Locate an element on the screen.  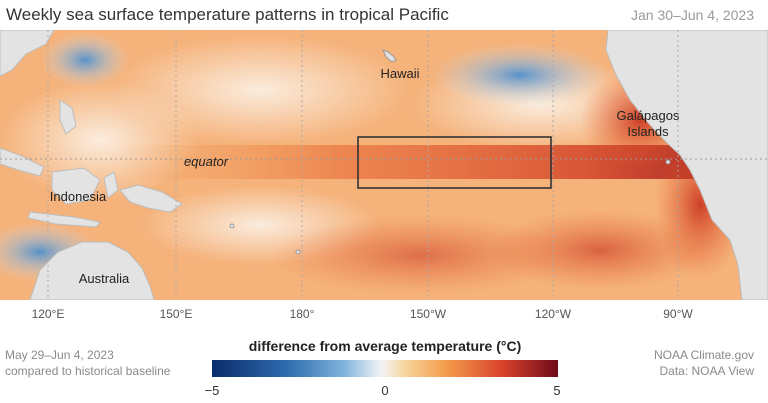
legend-mid-label: 0 is located at coordinates (385, 390).